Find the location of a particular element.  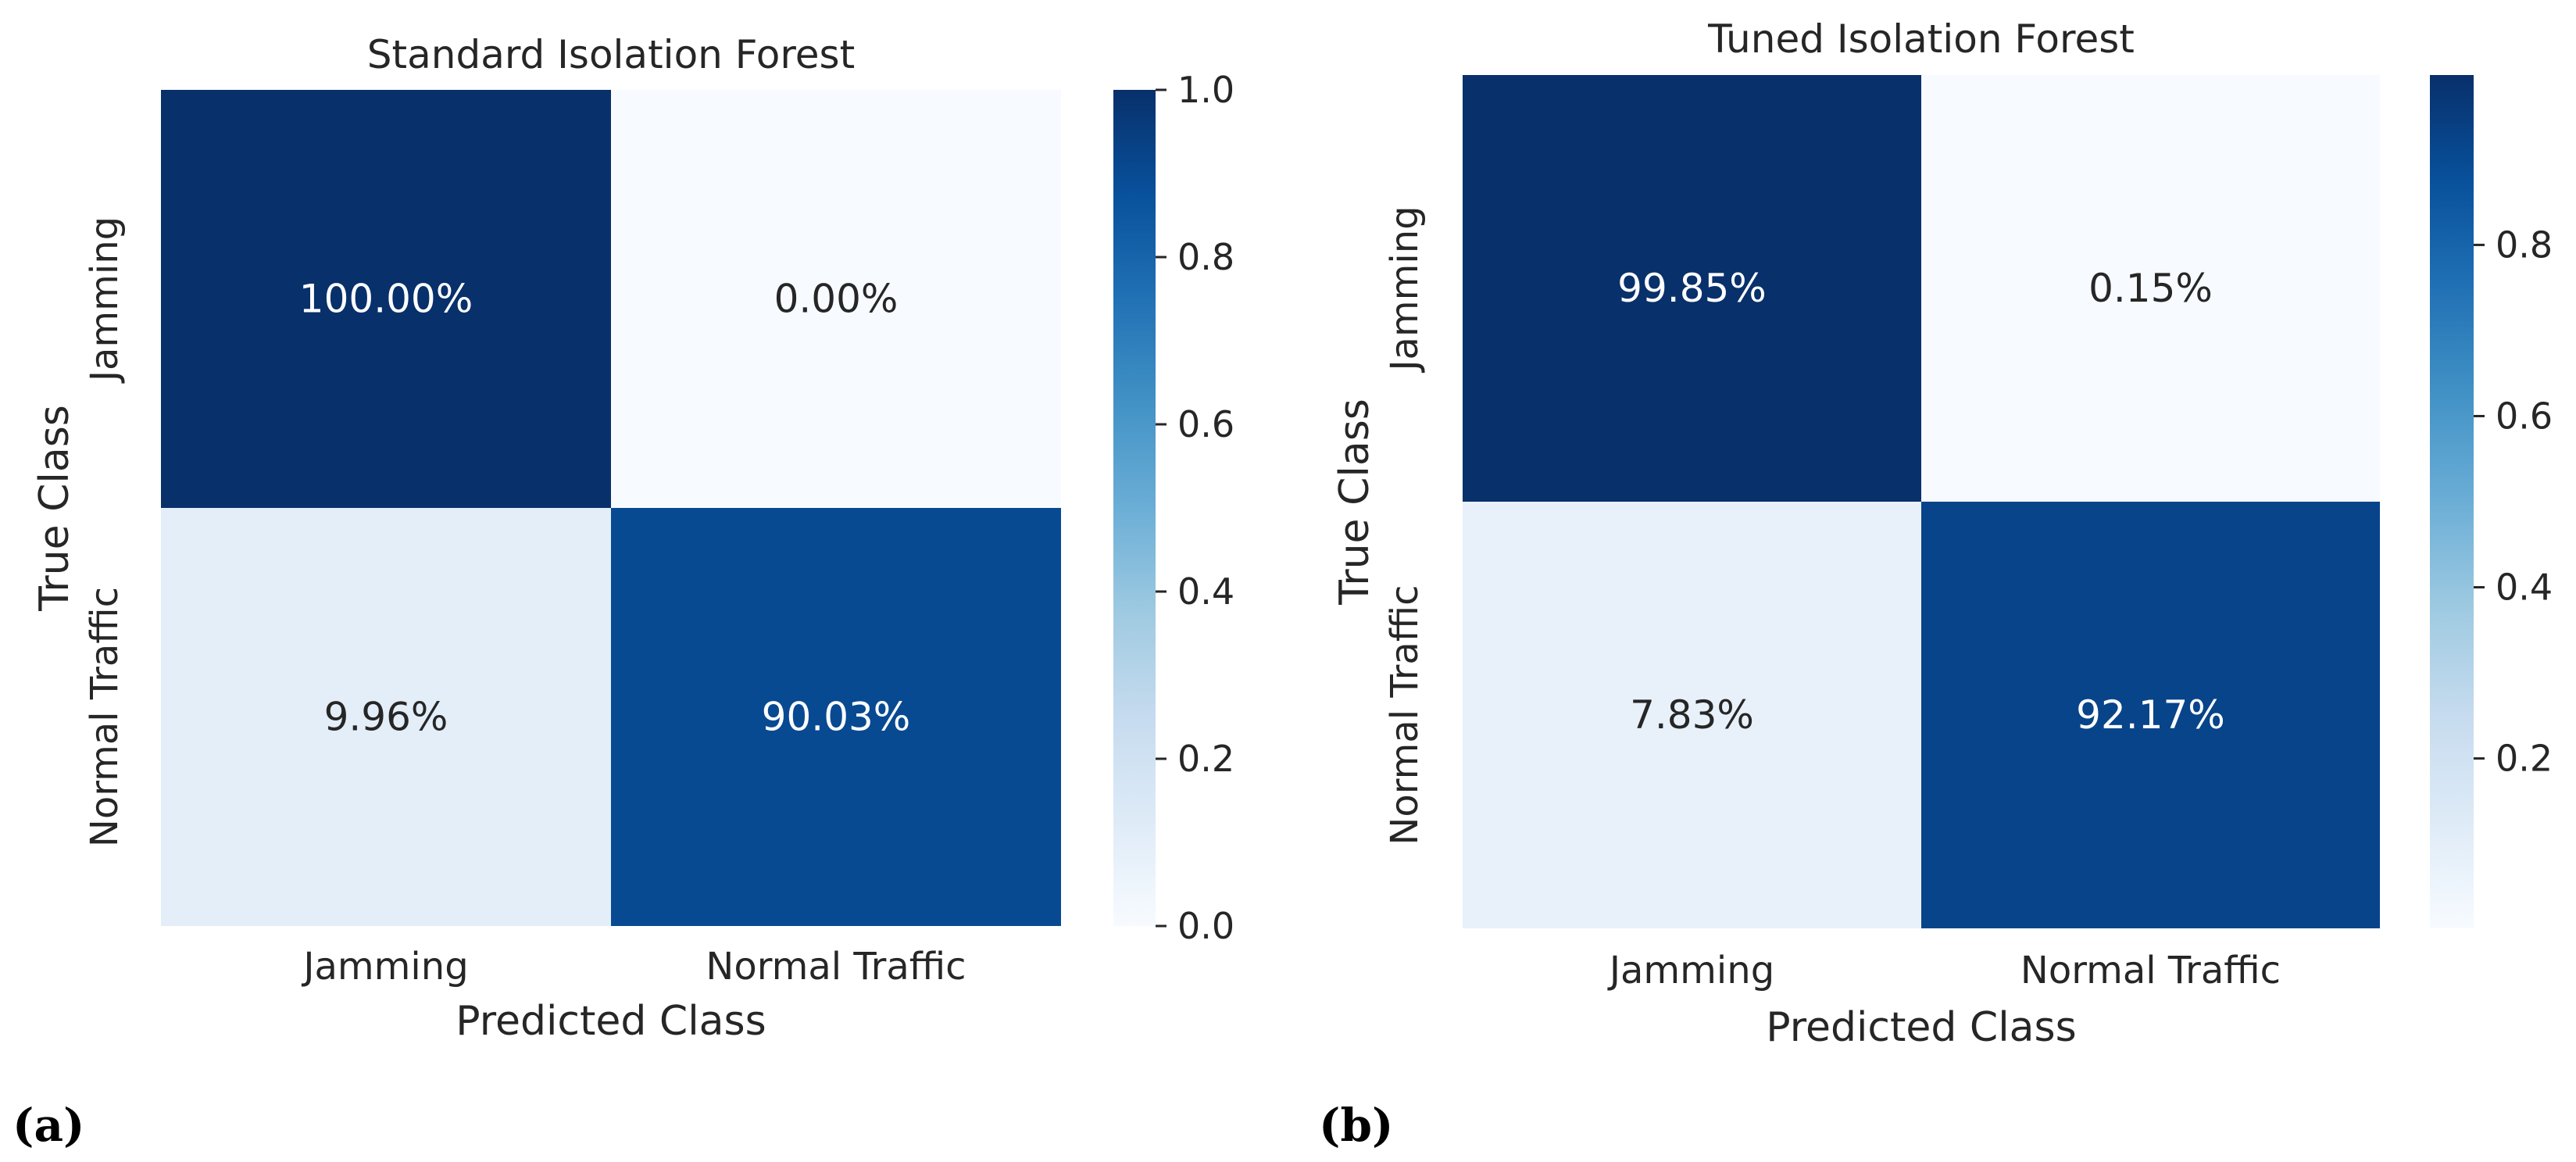

cell-value-label: 7.83% is located at coordinates (1692, 715).